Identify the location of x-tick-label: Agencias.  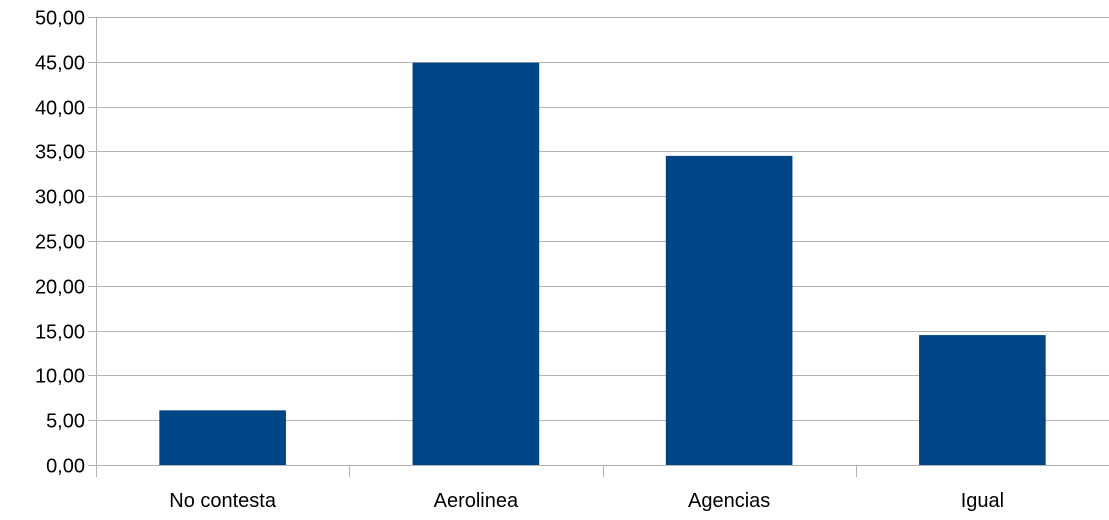
(729, 501).